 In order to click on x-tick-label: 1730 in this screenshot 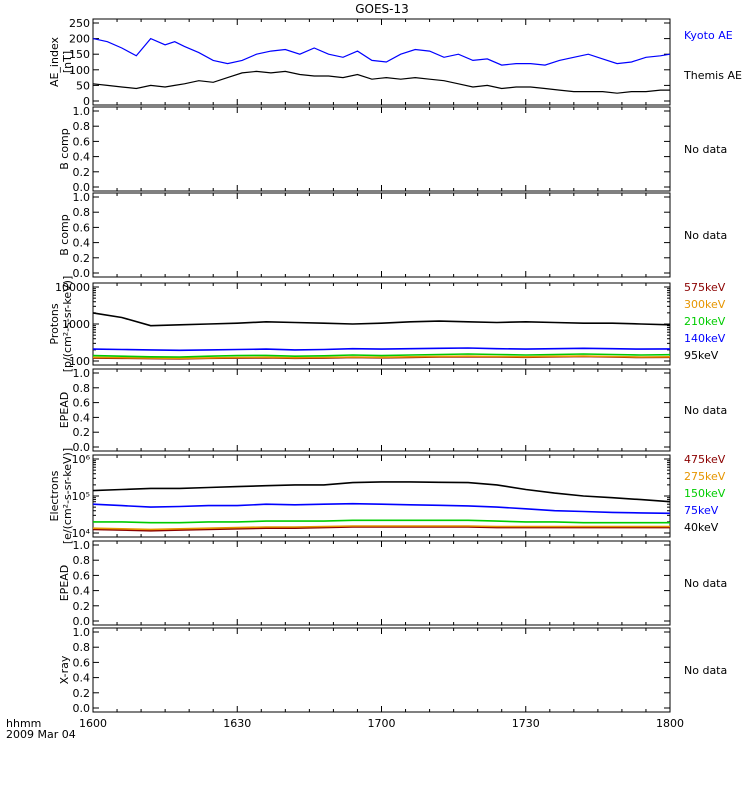, I will do `click(526, 723)`.